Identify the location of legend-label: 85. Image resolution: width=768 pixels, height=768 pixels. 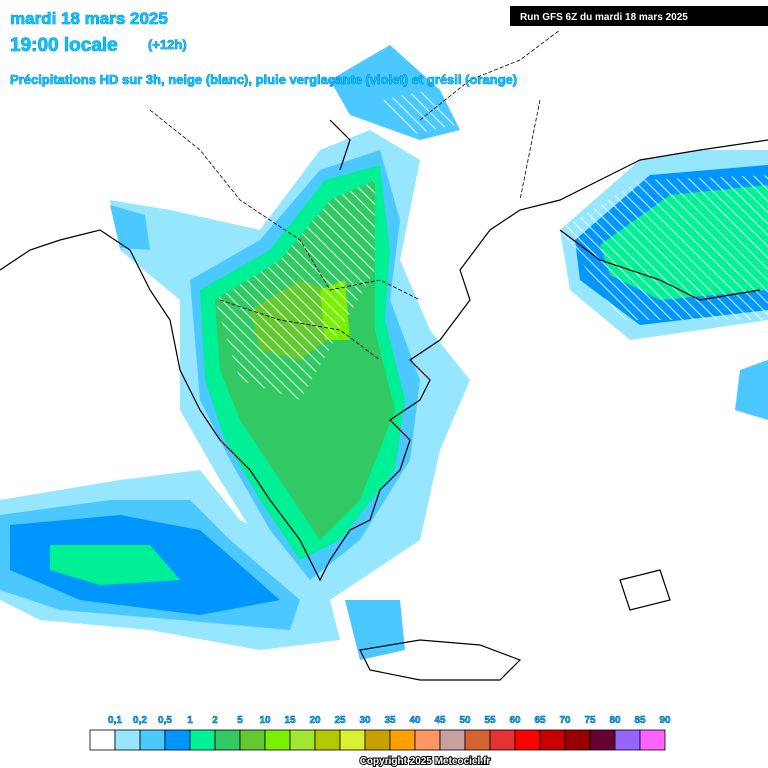
(640, 720).